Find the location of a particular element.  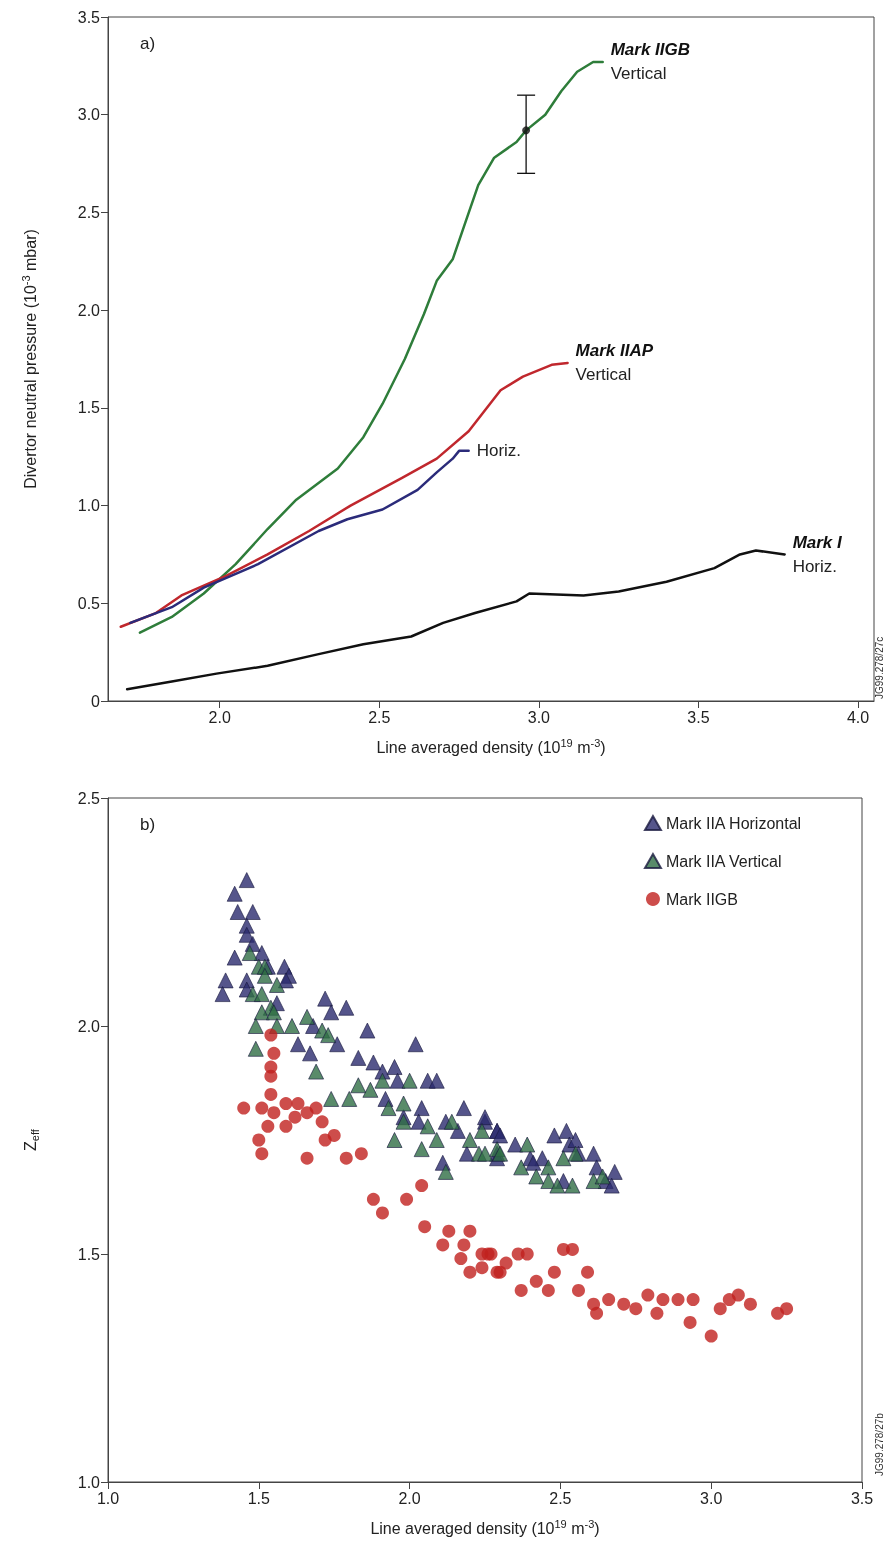

series-label: Mark IIGB Vertical is located at coordinates (650, 62).